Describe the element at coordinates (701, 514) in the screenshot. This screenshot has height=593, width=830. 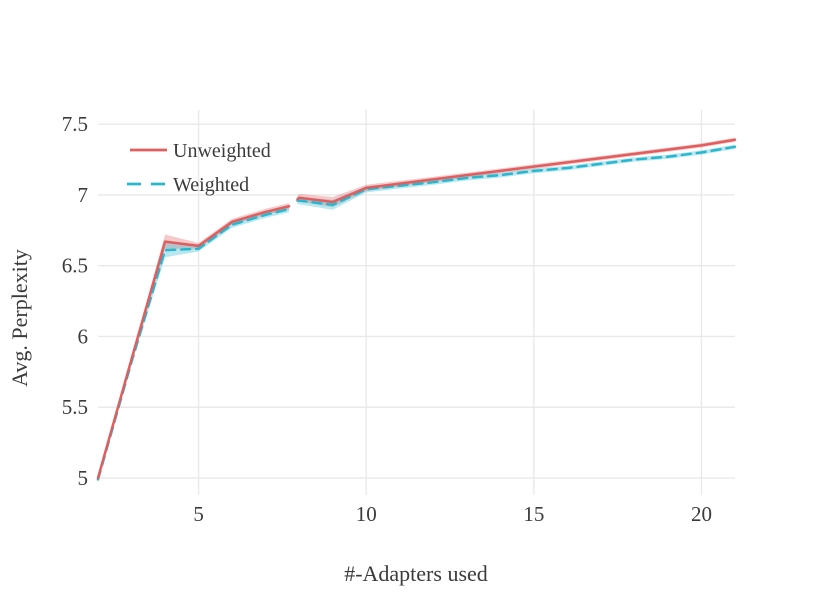
I see `x-tick-label: 20` at that location.